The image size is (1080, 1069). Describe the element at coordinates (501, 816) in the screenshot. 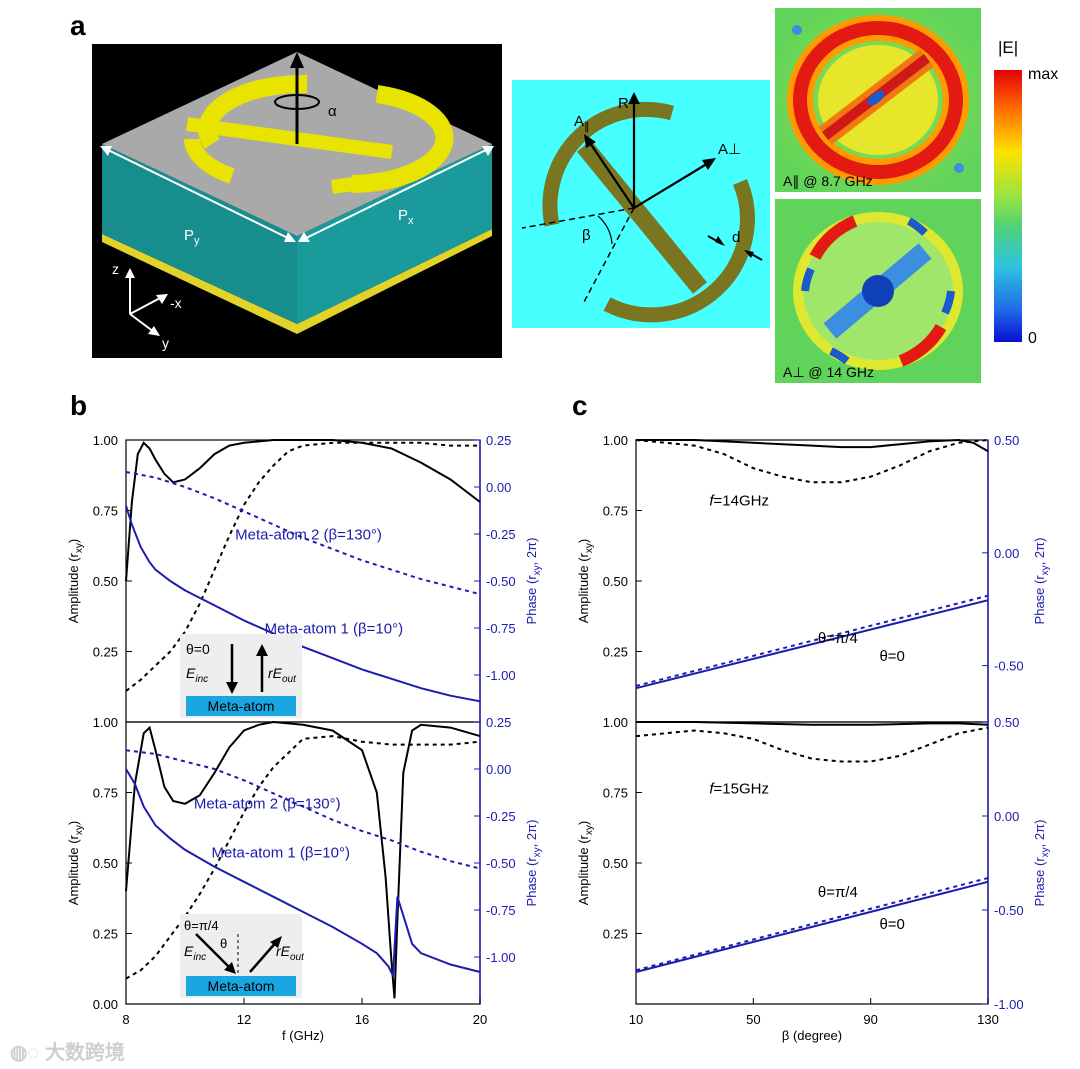

I see `b-bottom-y2tick-label: -0.25` at that location.